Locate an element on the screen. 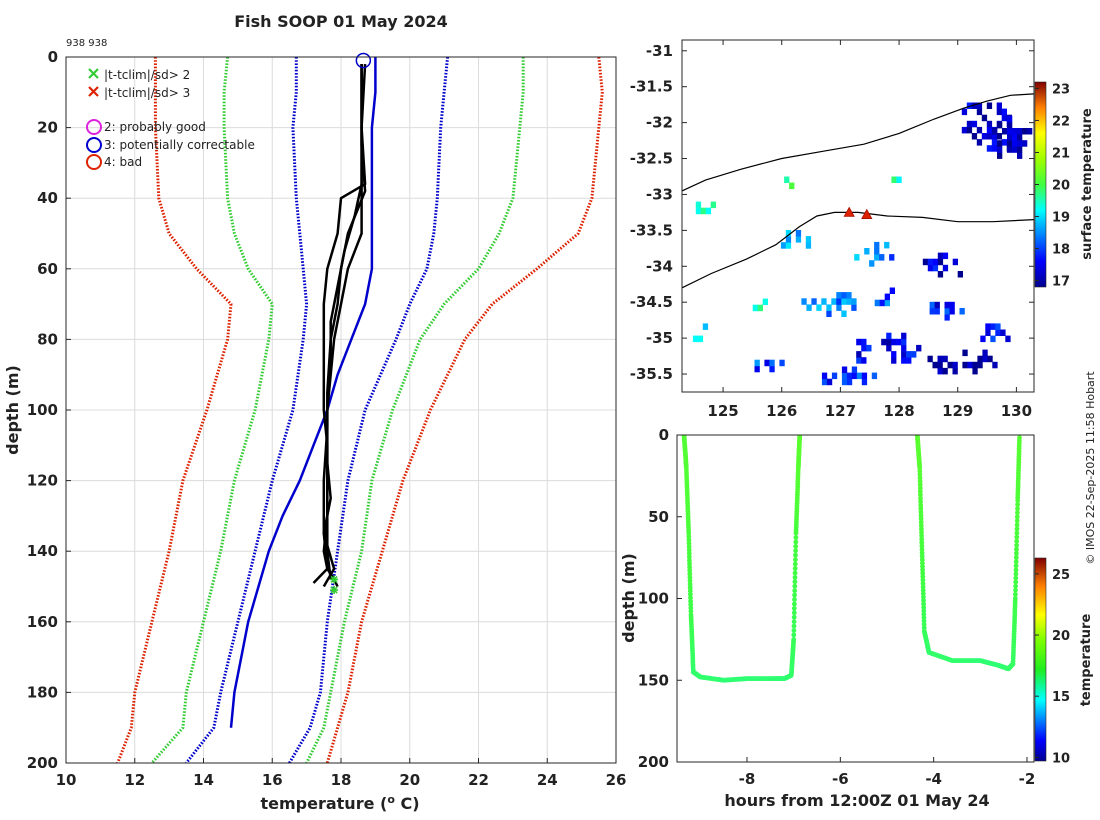 This screenshot has width=1100, height=820. chart-title: Fish SOOP 01 May 2024 is located at coordinates (341, 21).